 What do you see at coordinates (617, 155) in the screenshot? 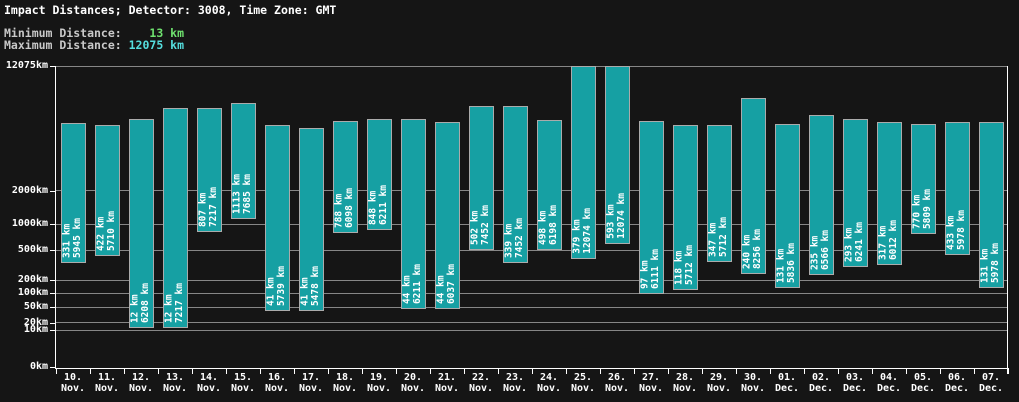
I see `bar: 593 km 12074 km` at bounding box center [617, 155].